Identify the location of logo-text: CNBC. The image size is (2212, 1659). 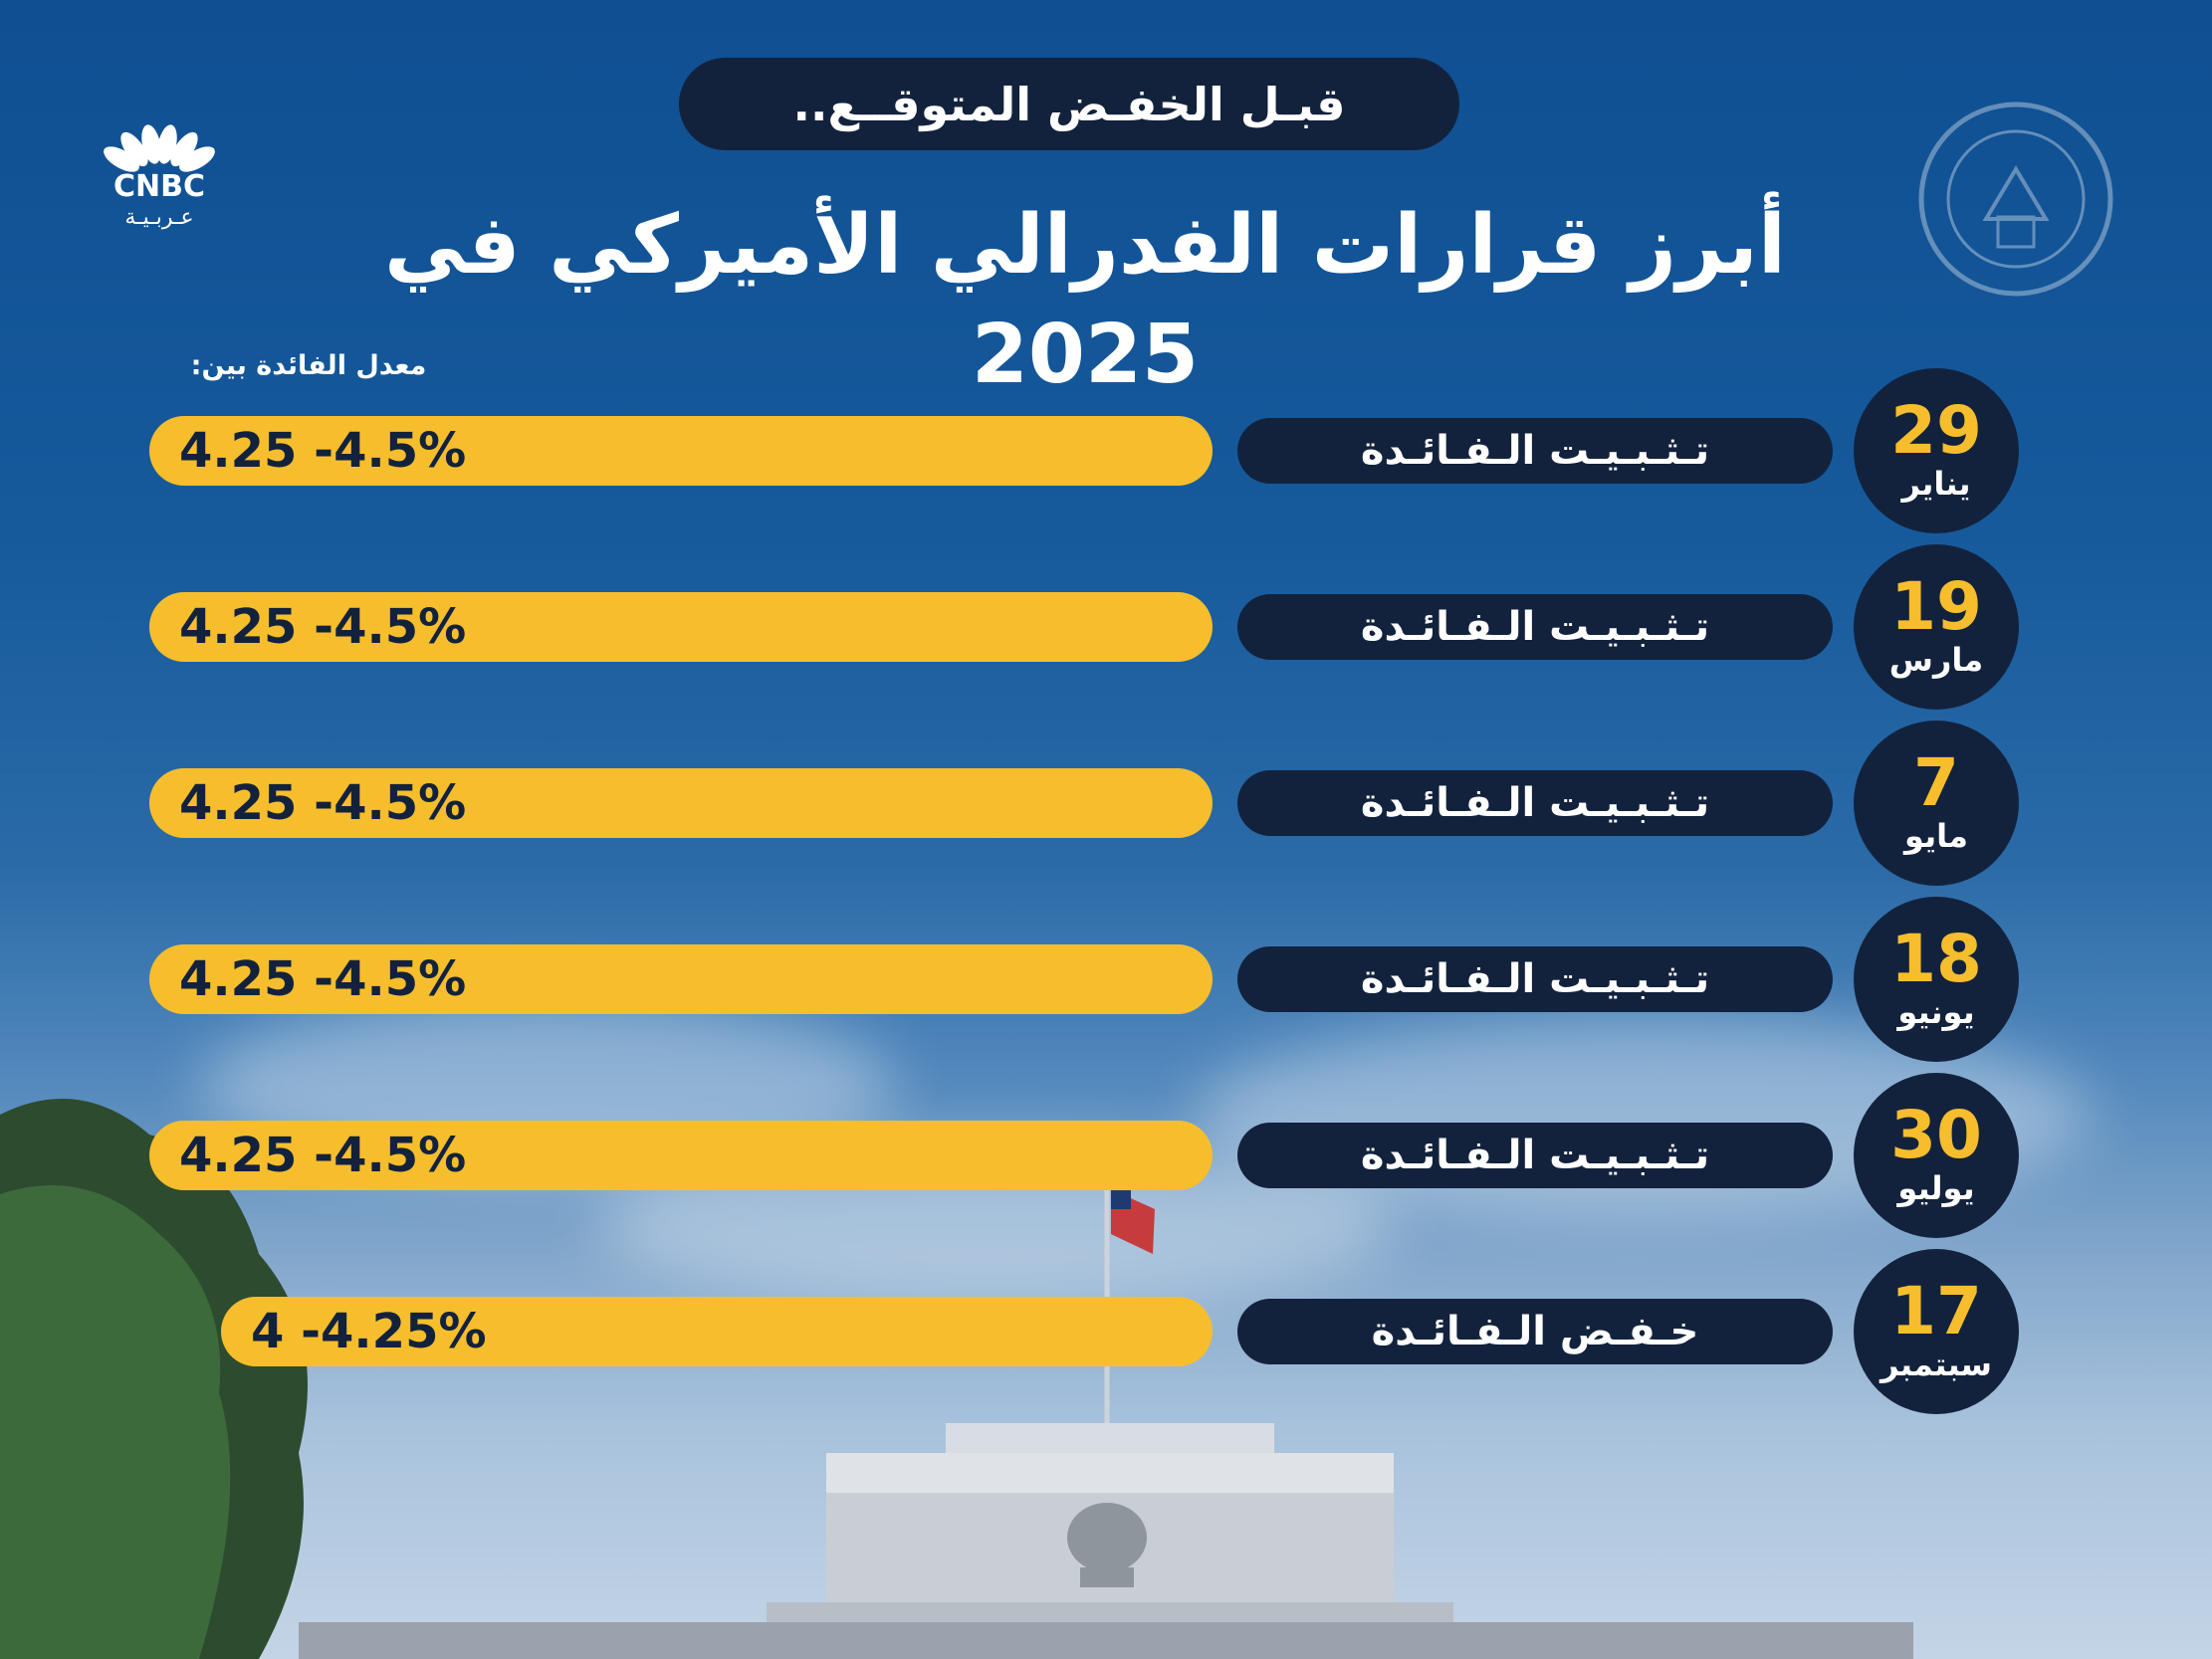
(158, 186).